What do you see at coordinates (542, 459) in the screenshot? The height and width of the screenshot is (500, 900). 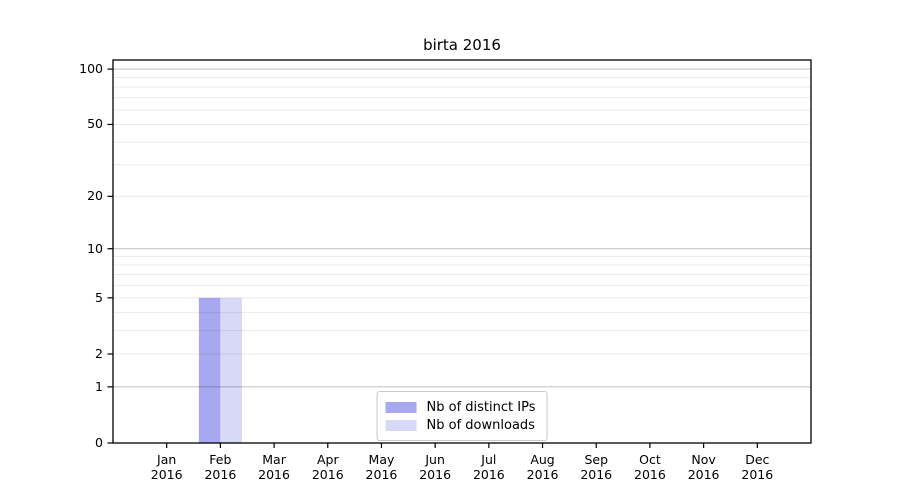 I see `x-tick-month: Aug` at bounding box center [542, 459].